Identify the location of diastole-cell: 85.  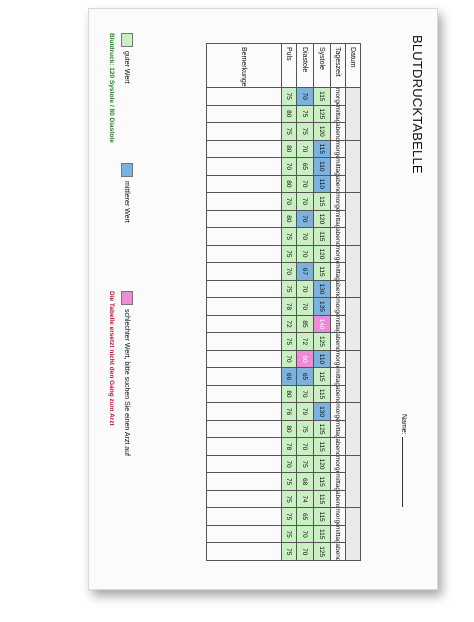
(305, 324).